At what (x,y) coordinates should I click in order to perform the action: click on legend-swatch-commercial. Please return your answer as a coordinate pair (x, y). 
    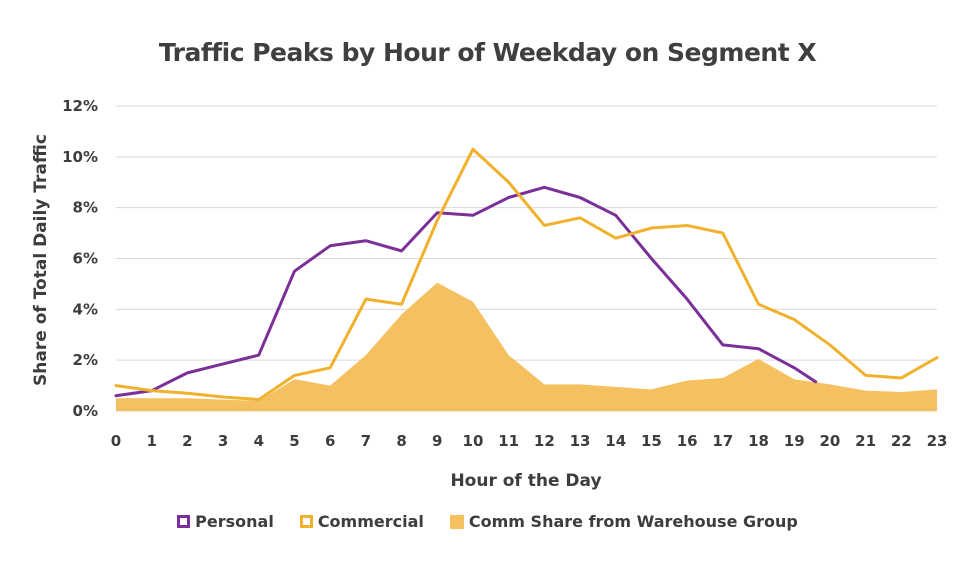
    Looking at the image, I should click on (306, 521).